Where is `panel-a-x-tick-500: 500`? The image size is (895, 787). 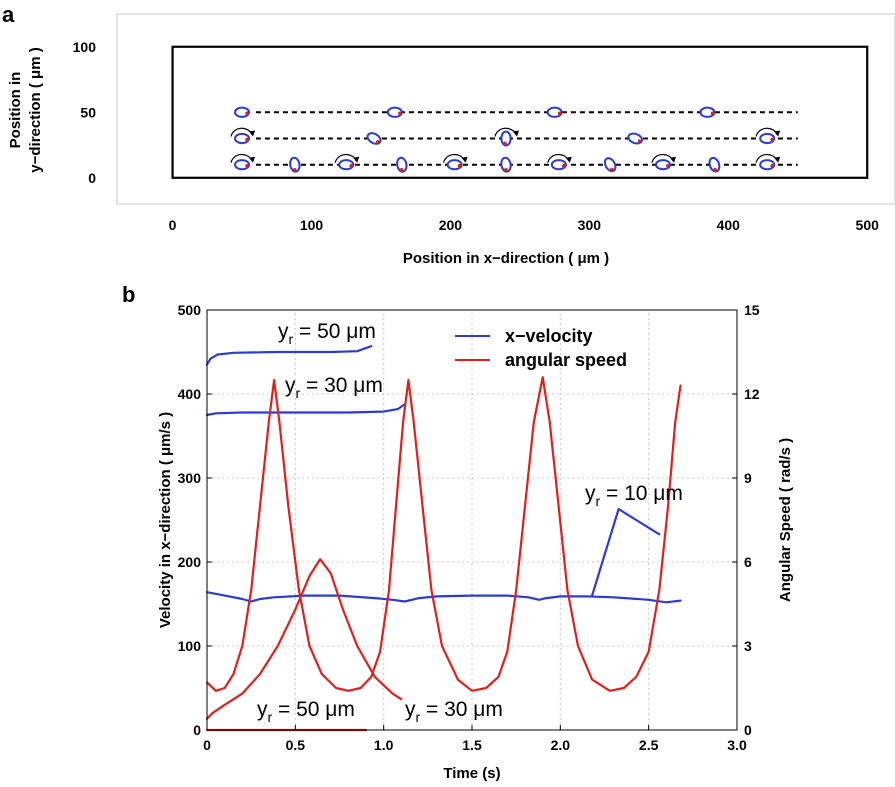
panel-a-x-tick-500: 500 is located at coordinates (868, 225).